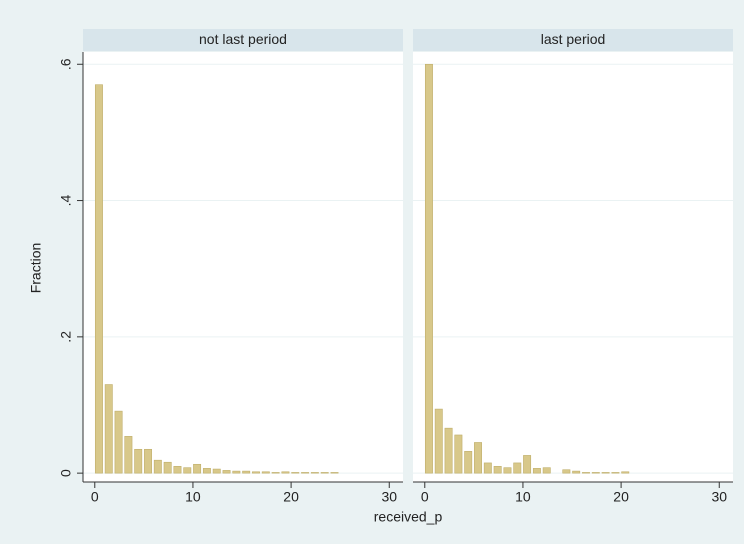  I want to click on y-tick-label: .2, so click(66, 337).